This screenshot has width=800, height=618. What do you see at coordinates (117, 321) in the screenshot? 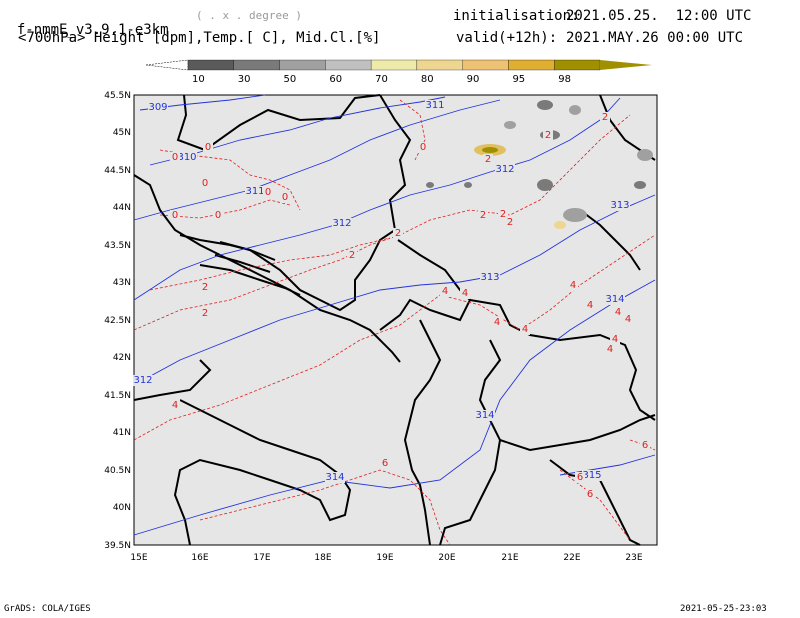
I see `lat-label: 42.5N` at bounding box center [117, 321].